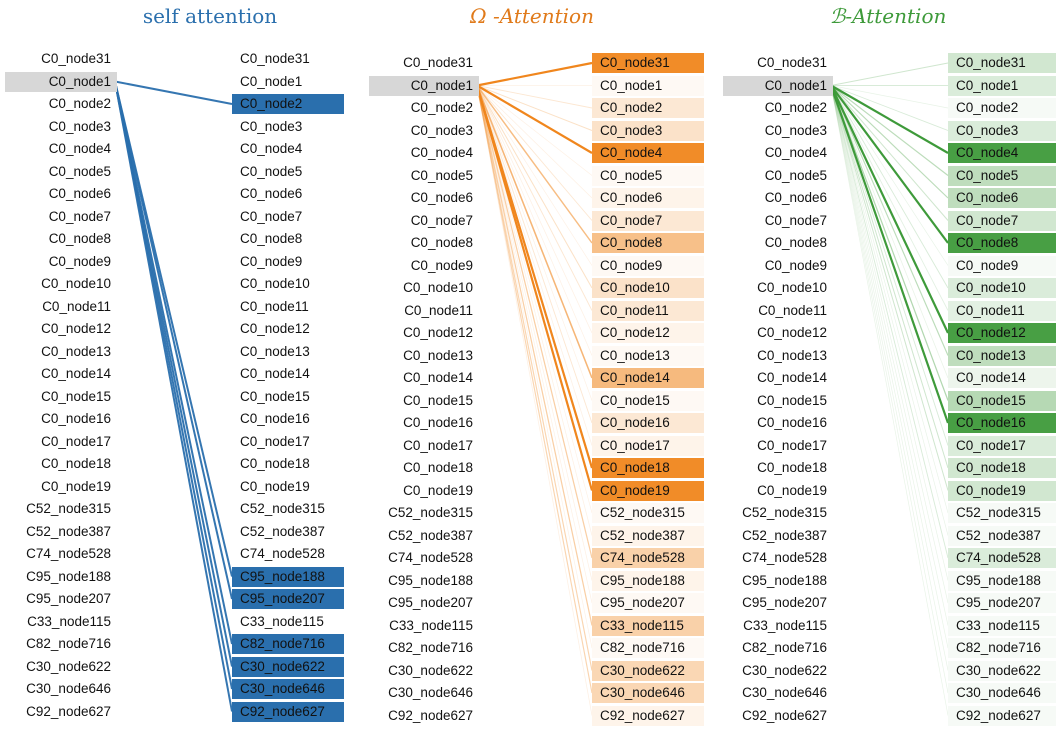 The width and height of the screenshot is (1057, 732). What do you see at coordinates (430, 557) in the screenshot?
I see `q-query-node-label: C74_node528` at bounding box center [430, 557].